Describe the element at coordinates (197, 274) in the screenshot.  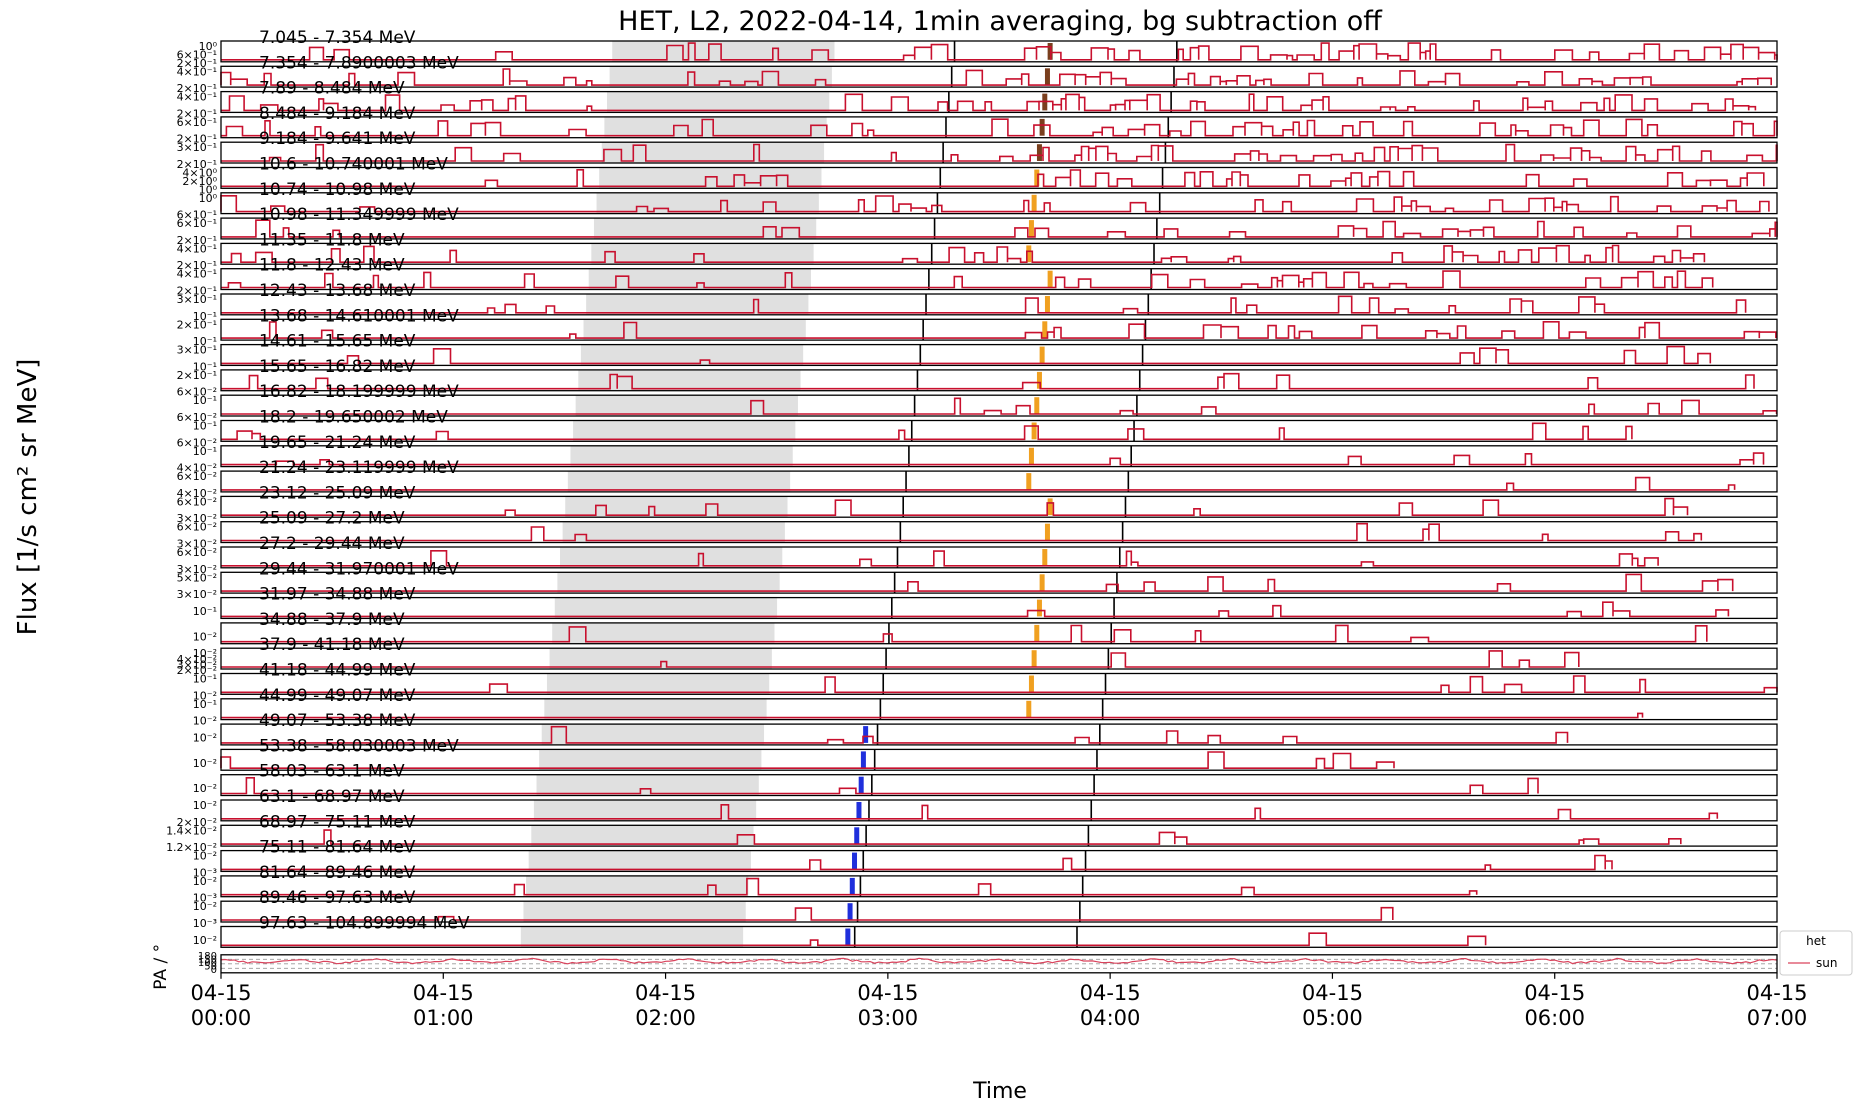
I see `ytick-label: 4×10⁻¹` at that location.